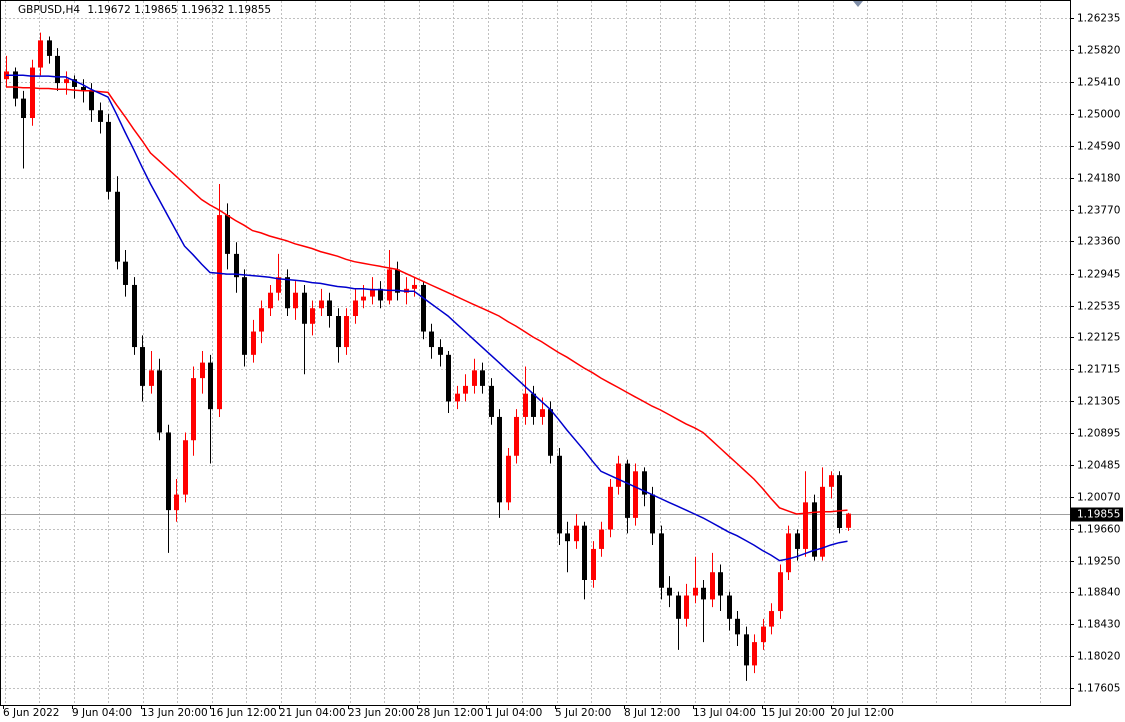 The height and width of the screenshot is (722, 1125). What do you see at coordinates (49, 10) in the screenshot?
I see `symbol: GBPUSD,H4` at bounding box center [49, 10].